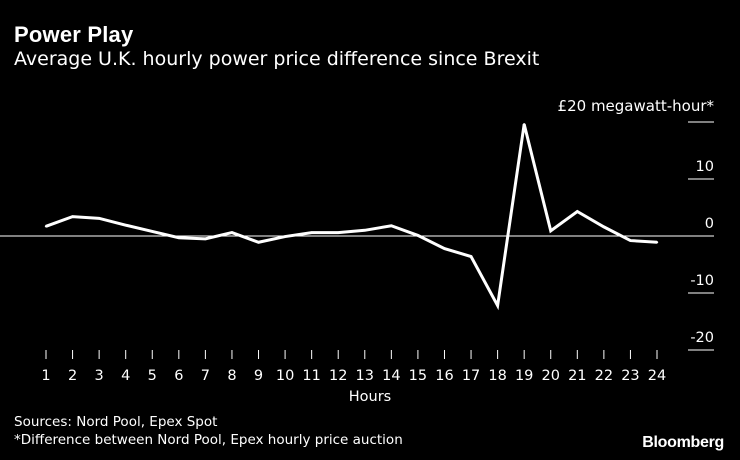 The image size is (740, 460). Describe the element at coordinates (497, 376) in the screenshot. I see `x-tick-label: 18` at that location.